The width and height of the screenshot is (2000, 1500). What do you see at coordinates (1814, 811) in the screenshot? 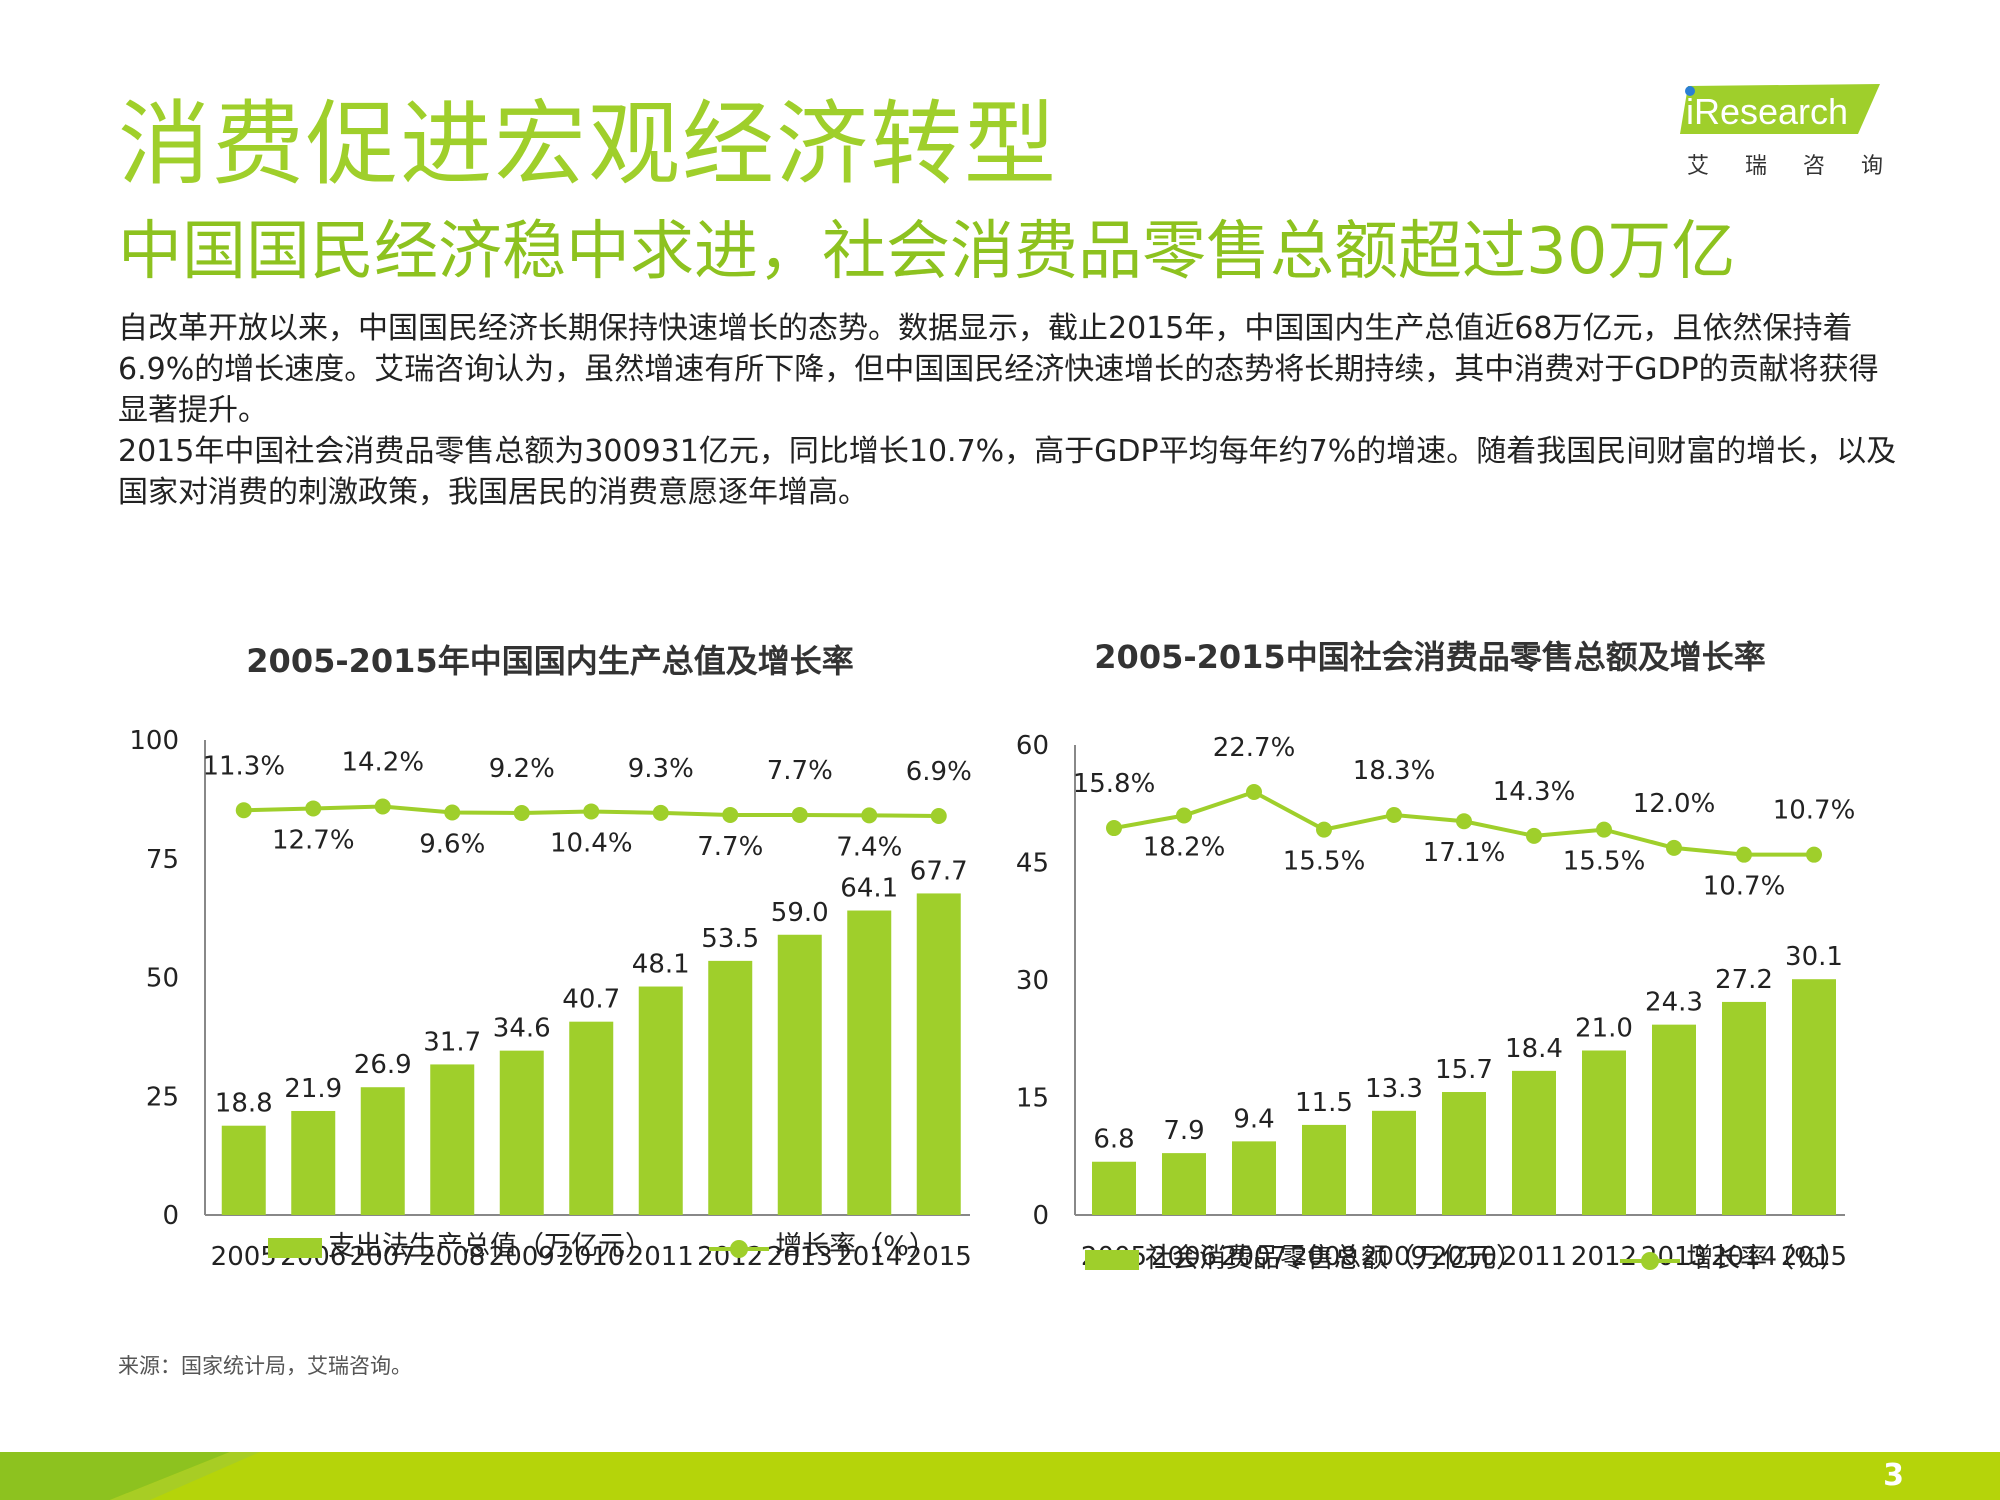
I see `growth-value-label: 10.7%` at bounding box center [1814, 811].